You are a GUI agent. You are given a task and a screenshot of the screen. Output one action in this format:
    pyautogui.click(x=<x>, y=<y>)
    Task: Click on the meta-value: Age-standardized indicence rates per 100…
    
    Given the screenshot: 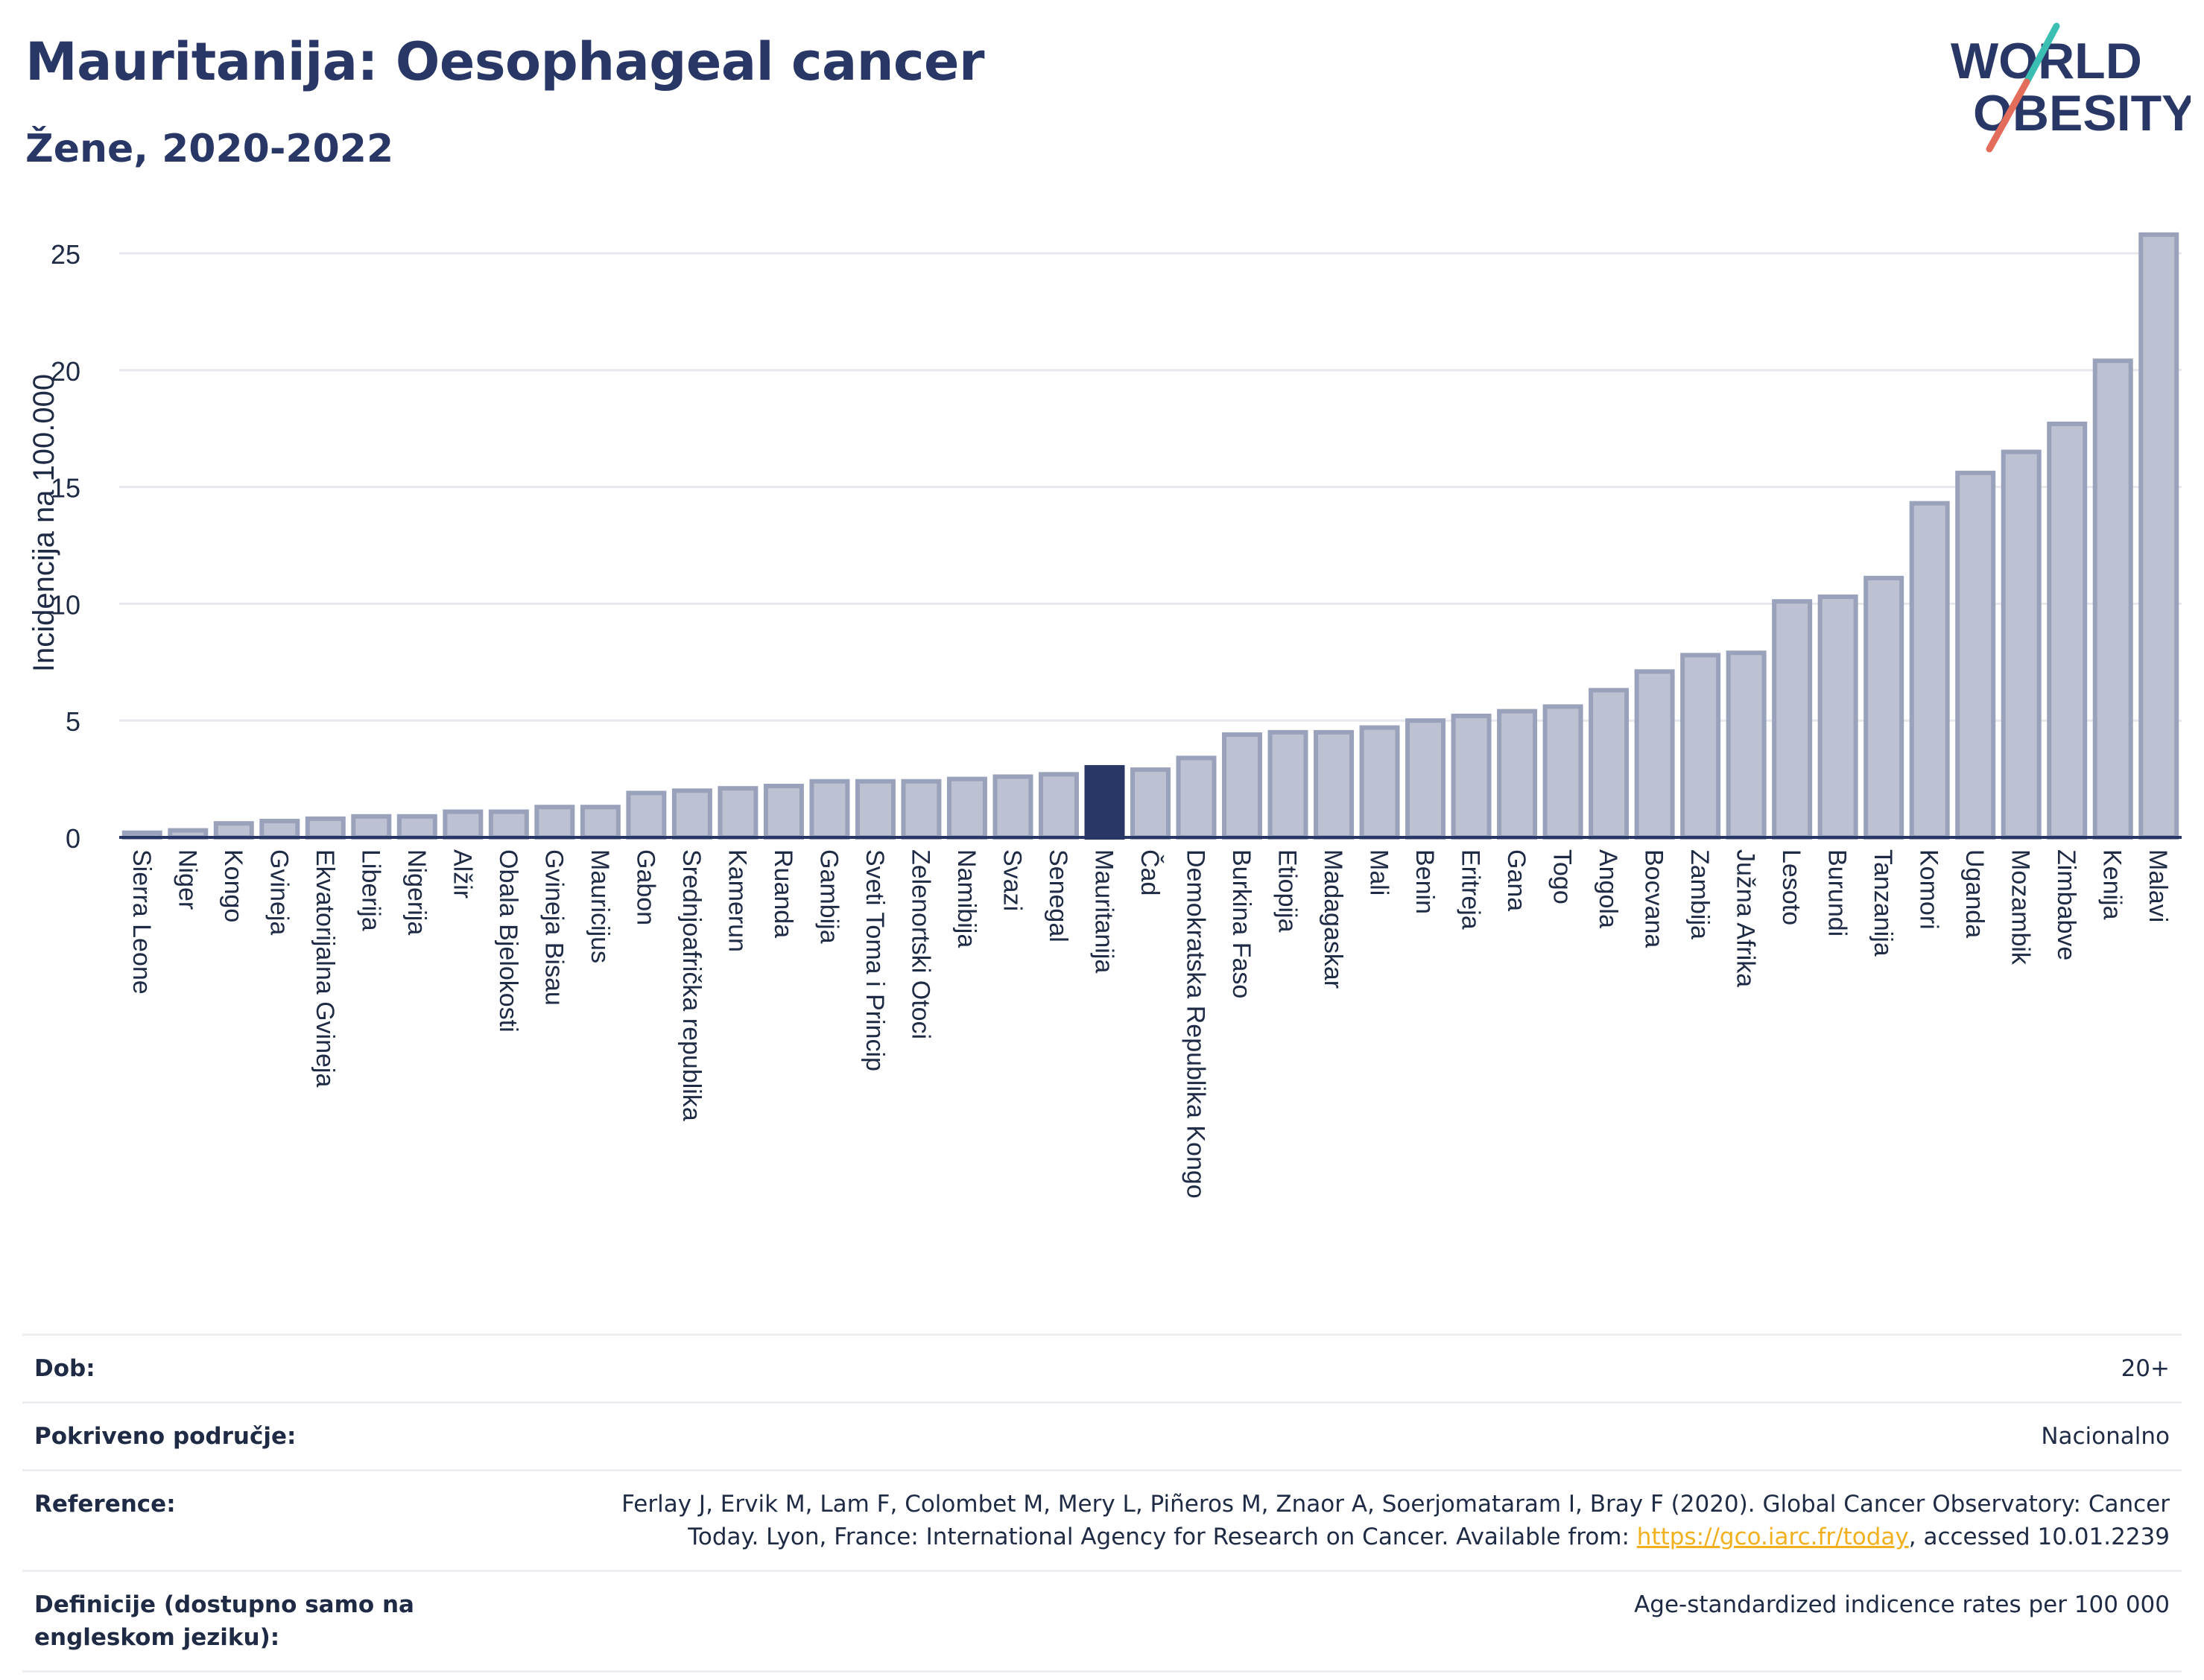 What is the action you would take?
    pyautogui.click(x=1902, y=1604)
    